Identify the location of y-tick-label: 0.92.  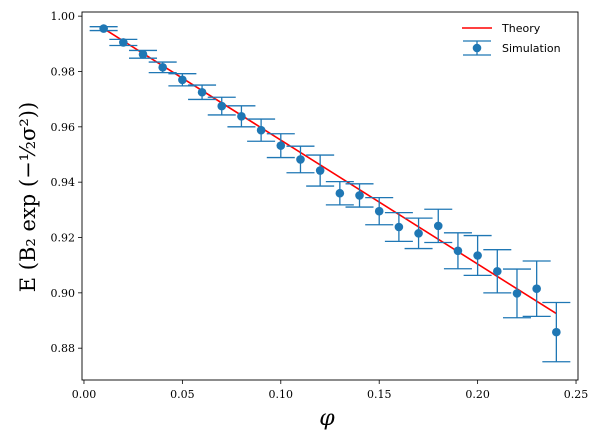
(63, 238).